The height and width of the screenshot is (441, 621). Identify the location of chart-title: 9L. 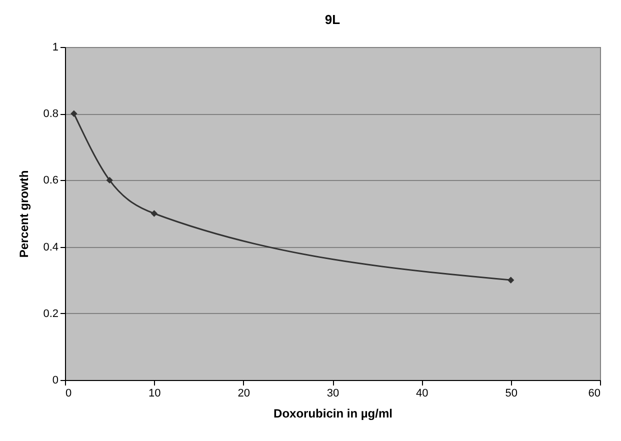
(332, 19).